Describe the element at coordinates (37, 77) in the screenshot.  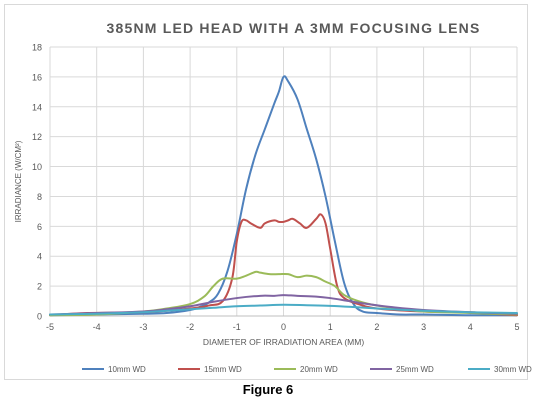
I see `y-tick-label: 16` at that location.